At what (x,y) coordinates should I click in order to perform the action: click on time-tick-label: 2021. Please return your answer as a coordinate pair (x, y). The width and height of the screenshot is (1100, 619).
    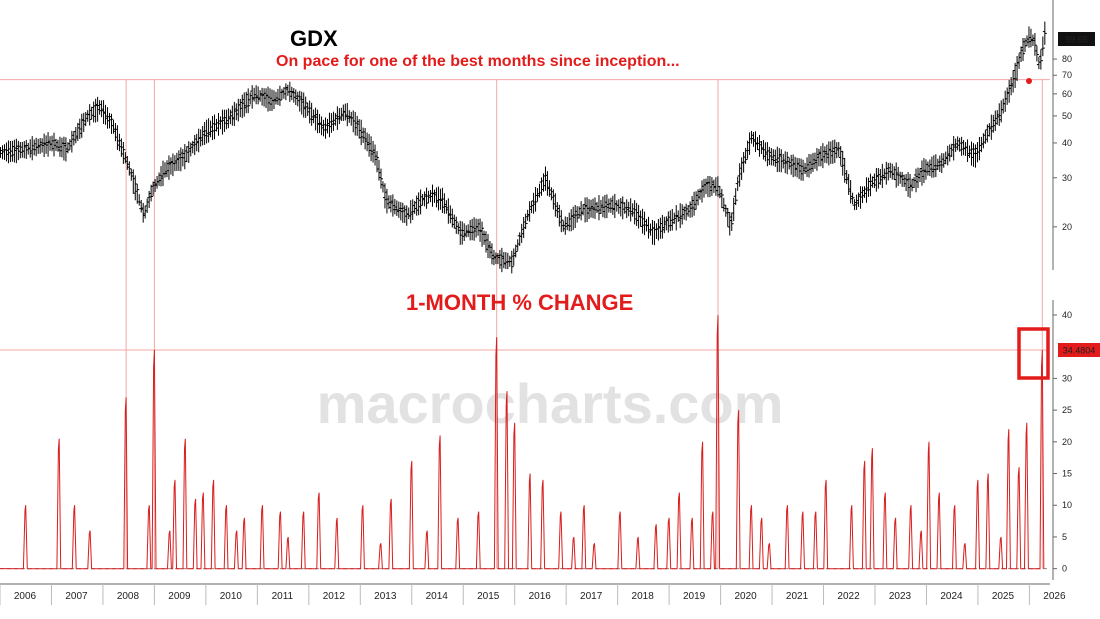
    Looking at the image, I should click on (797, 596).